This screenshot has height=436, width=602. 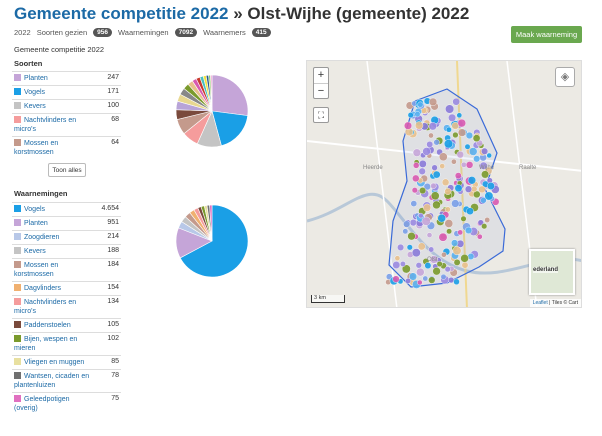 I want to click on group-name-cell: Nachtvlinders en micro's, so click(x=52, y=125).